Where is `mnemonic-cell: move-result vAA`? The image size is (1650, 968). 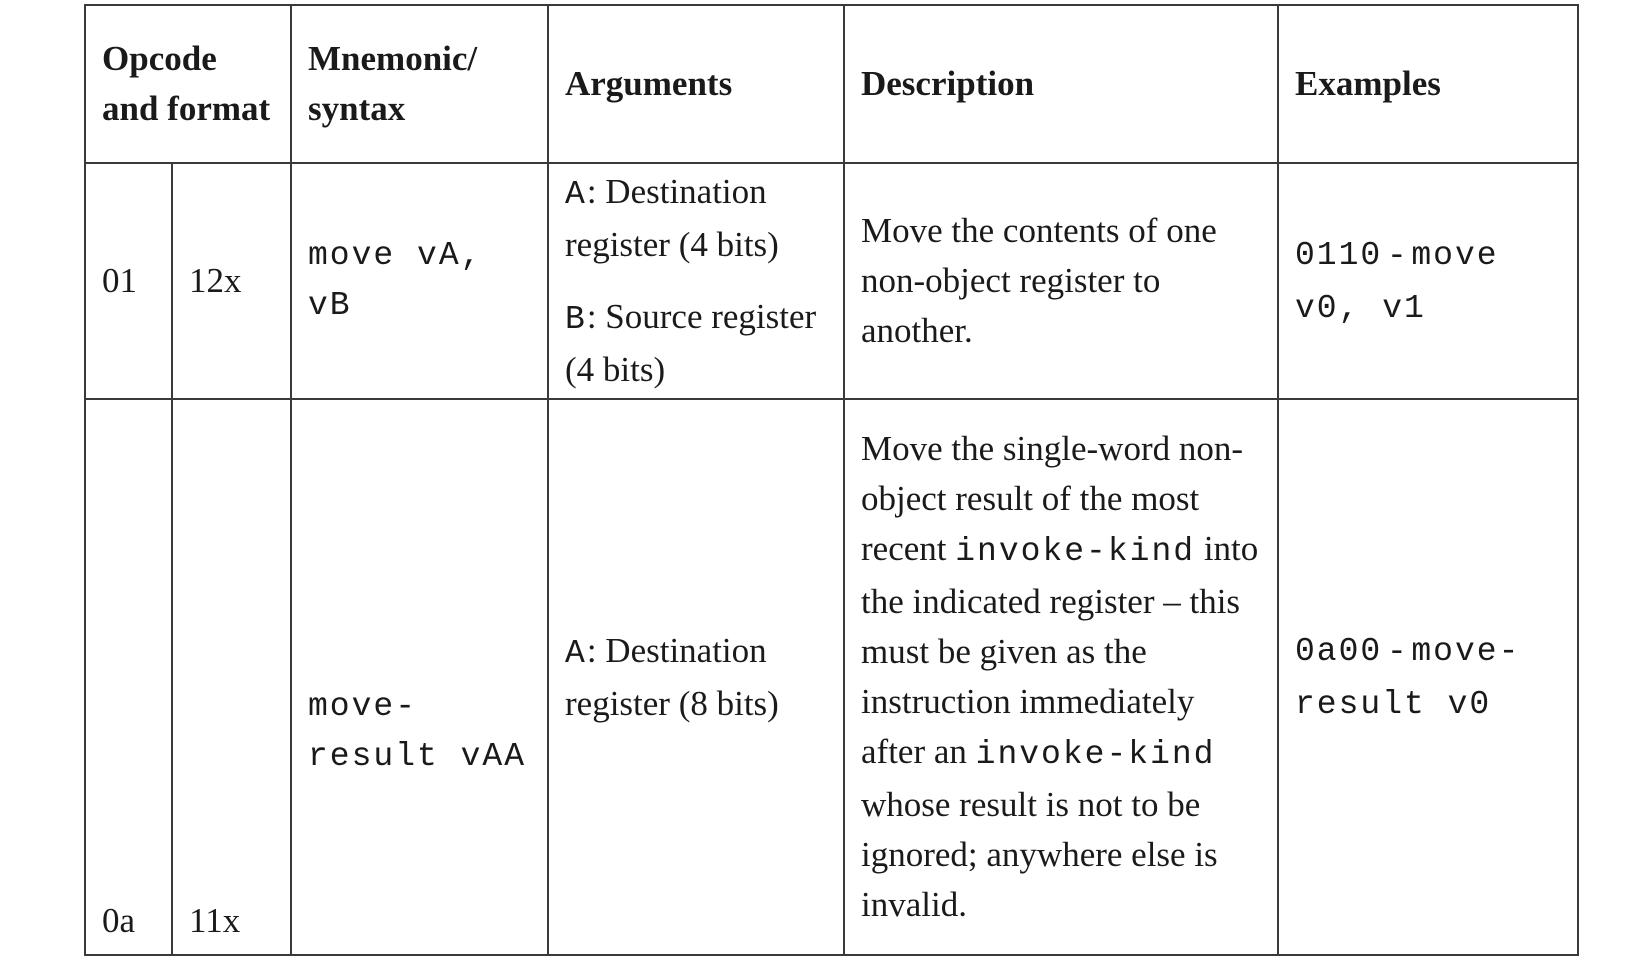
mnemonic-cell: move-result vAA is located at coordinates (419, 677).